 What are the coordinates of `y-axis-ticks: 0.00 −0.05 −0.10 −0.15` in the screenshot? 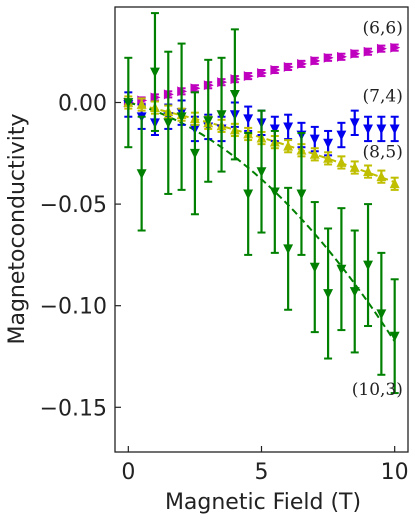 It's located at (80, 256).